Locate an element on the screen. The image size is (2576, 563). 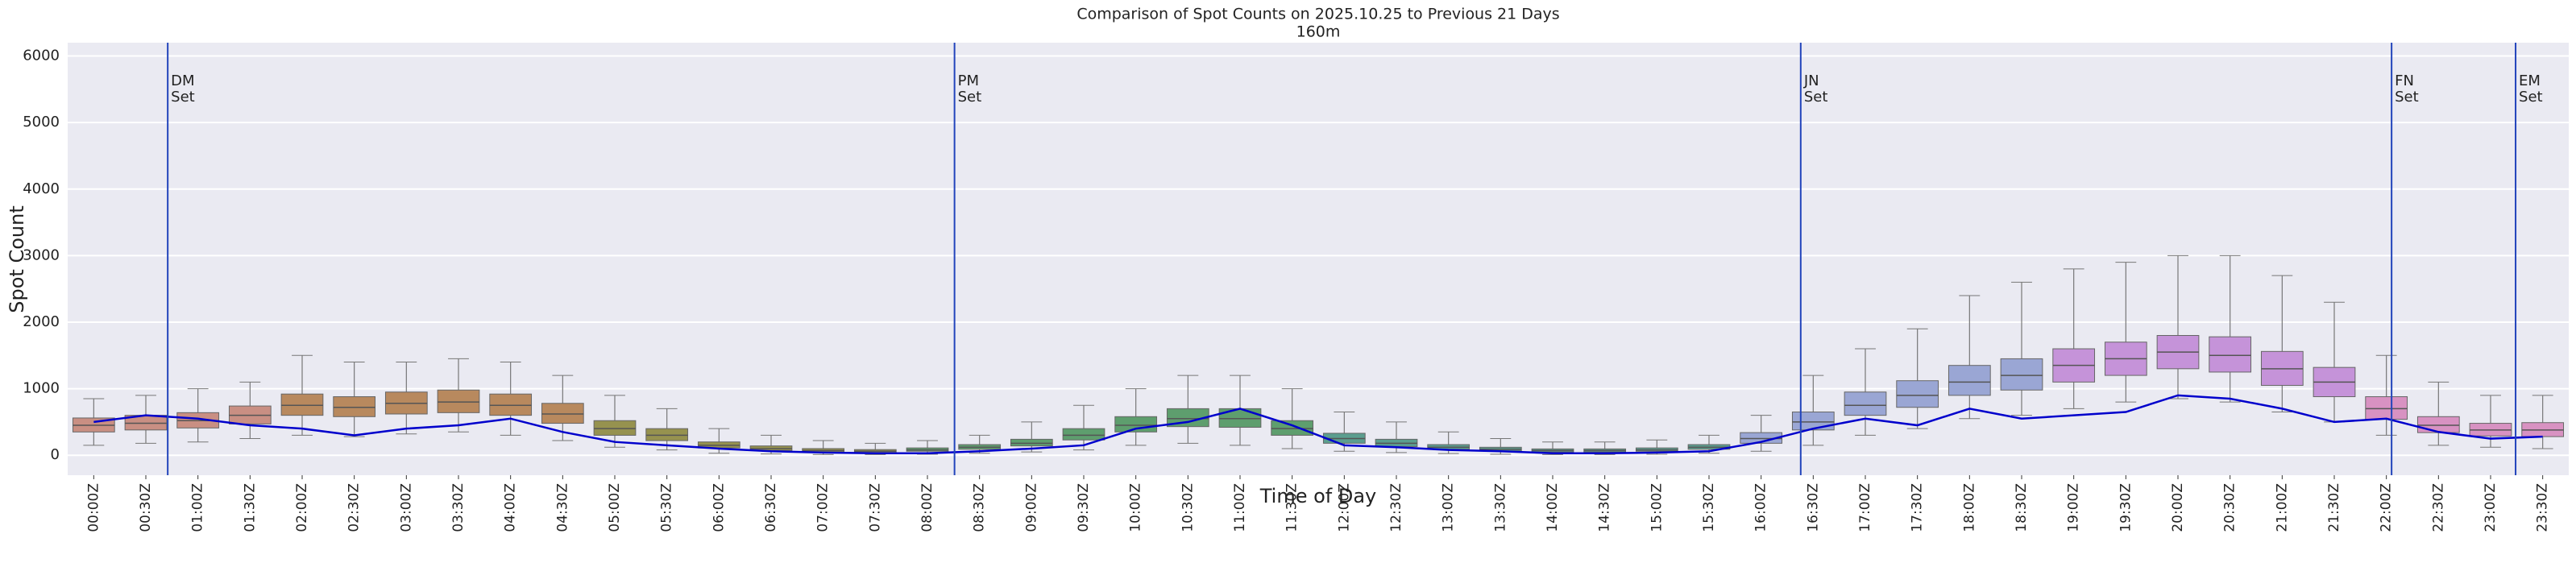
x-tick-label: 14:30Z is located at coordinates (1605, 508).